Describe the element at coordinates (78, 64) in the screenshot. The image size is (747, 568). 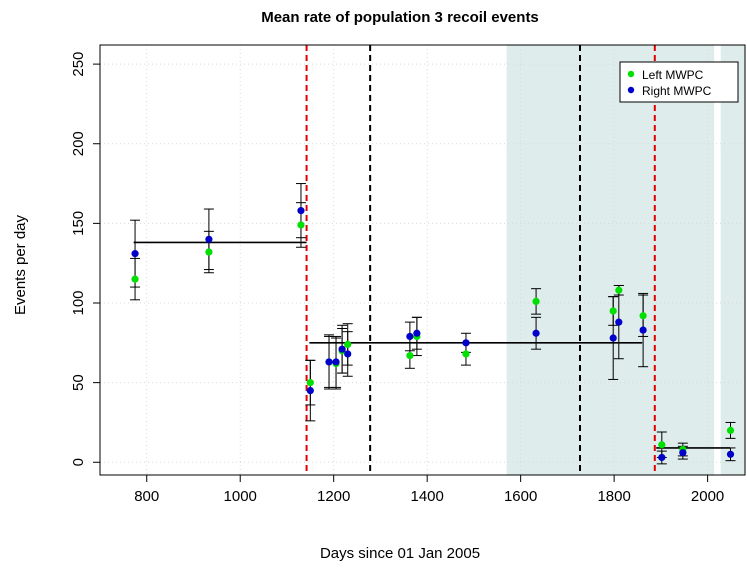
I see `y-tick-label: 250` at that location.